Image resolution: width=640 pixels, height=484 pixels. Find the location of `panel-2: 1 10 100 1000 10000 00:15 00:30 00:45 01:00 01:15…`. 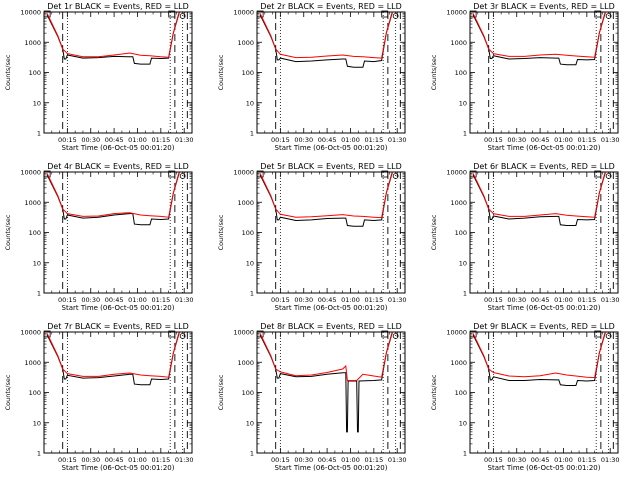

panel-2: 1 10 100 1000 10000 00:15 00:30 00:45 01:00 01:15… is located at coordinates (312, 77).